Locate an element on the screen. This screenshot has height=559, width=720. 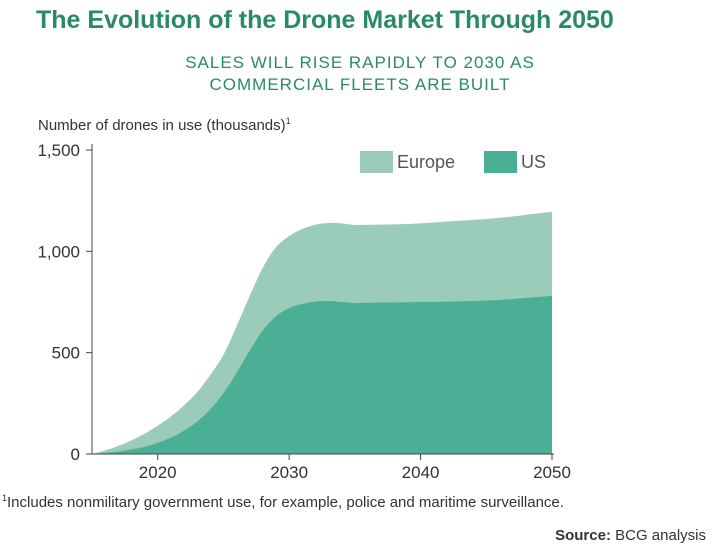
y-tick-label: 500 is located at coordinates (66, 353).